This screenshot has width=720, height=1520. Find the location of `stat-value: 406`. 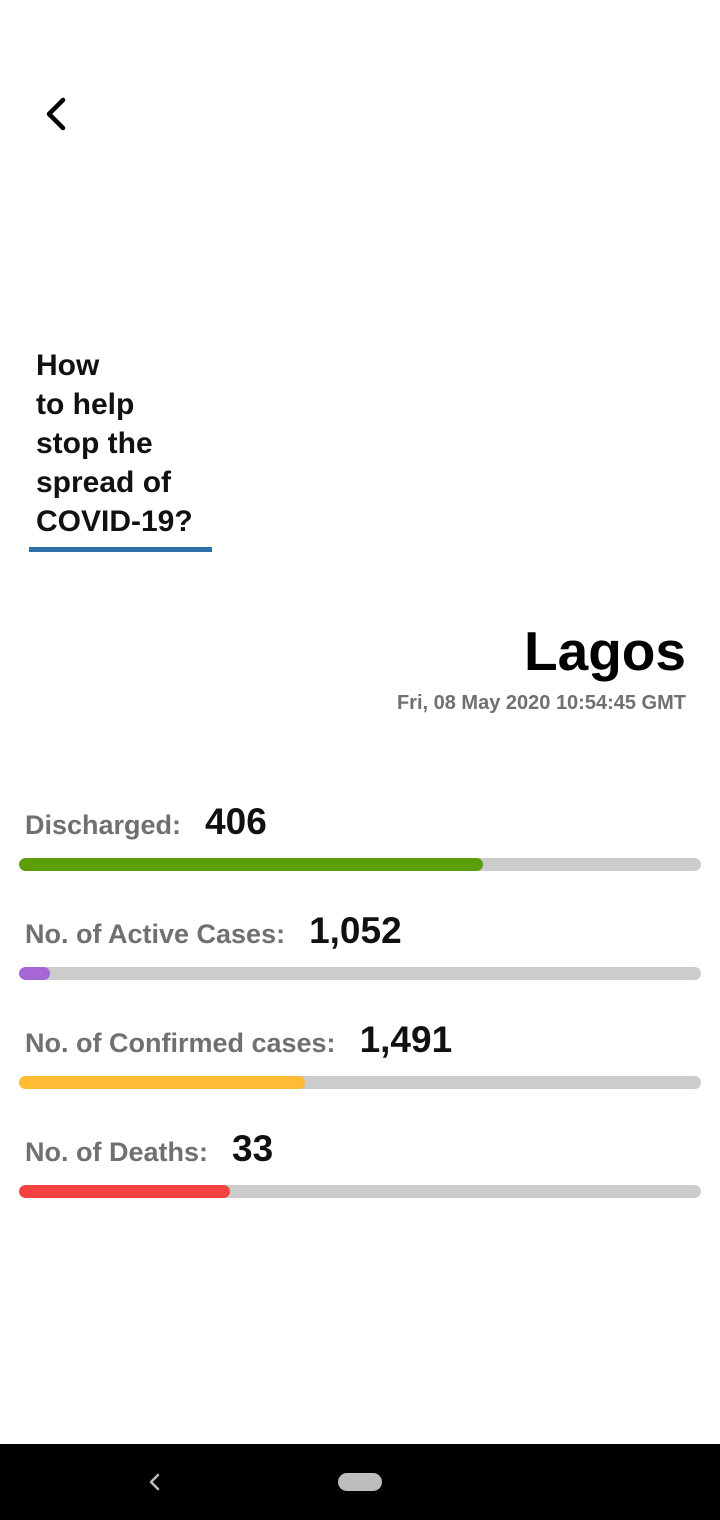

stat-value: 406 is located at coordinates (236, 821).